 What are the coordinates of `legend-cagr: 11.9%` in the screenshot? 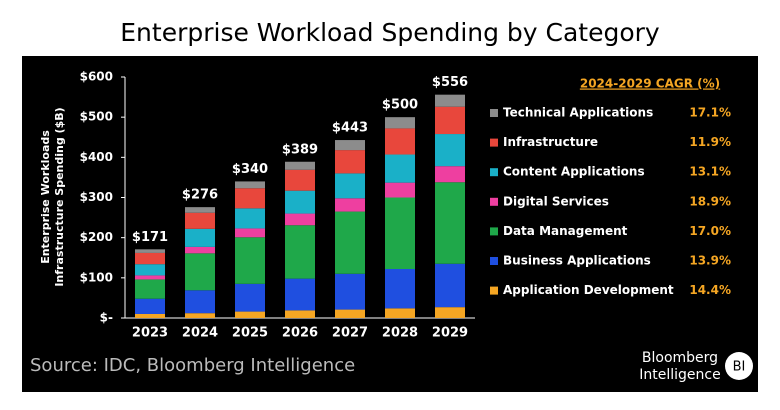 It's located at (710, 142).